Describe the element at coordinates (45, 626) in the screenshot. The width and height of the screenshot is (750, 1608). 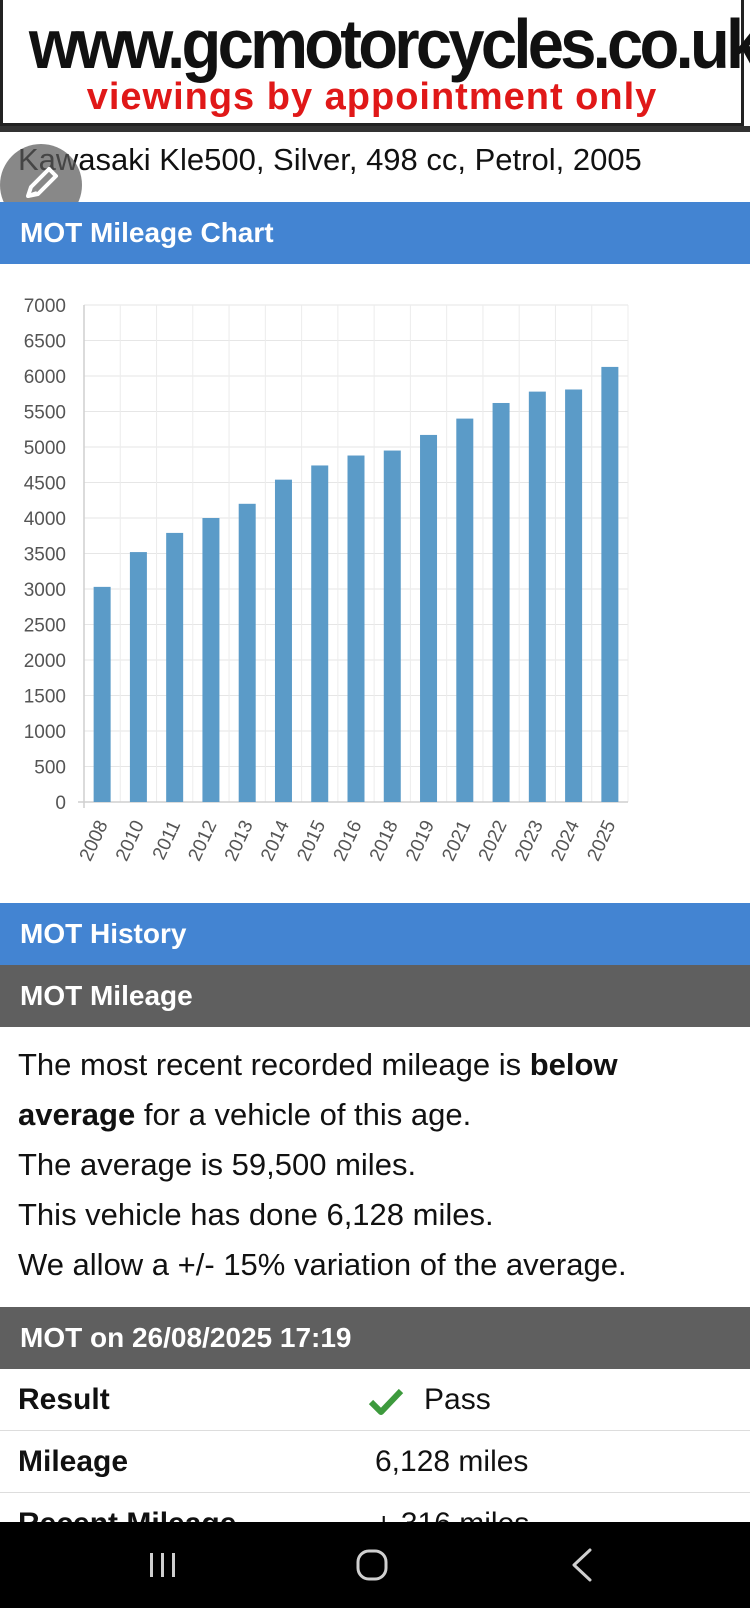
I see `y-tick-label: 2500` at that location.